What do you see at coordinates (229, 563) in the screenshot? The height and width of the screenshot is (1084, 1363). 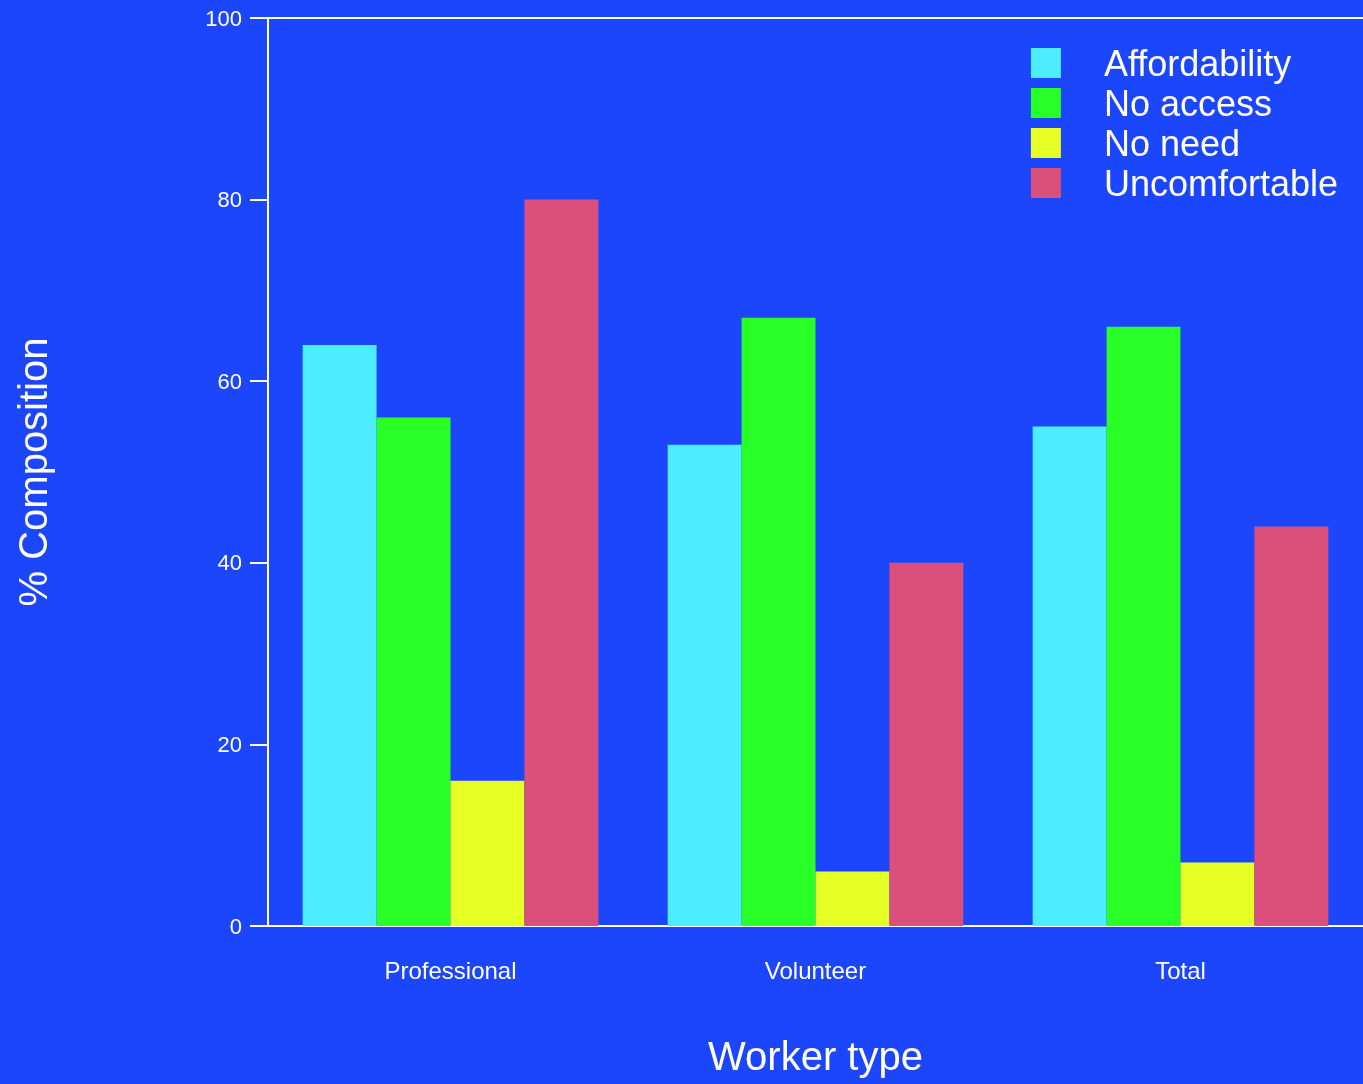 I see `y-tick-label: 40` at bounding box center [229, 563].